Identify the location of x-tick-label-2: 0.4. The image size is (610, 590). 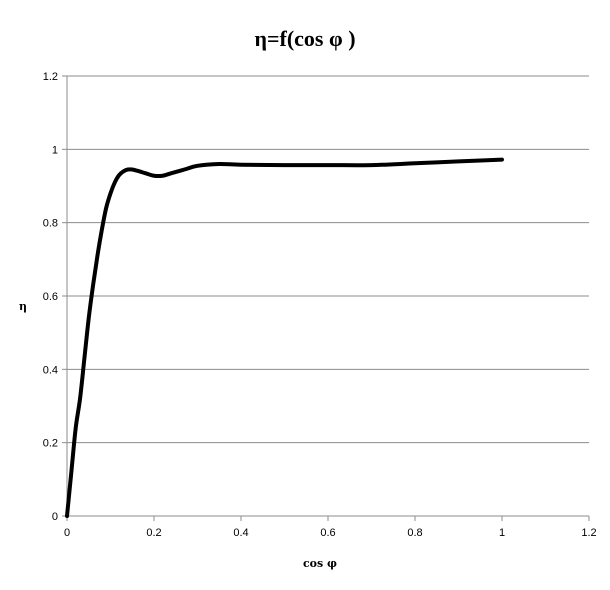
(240, 533).